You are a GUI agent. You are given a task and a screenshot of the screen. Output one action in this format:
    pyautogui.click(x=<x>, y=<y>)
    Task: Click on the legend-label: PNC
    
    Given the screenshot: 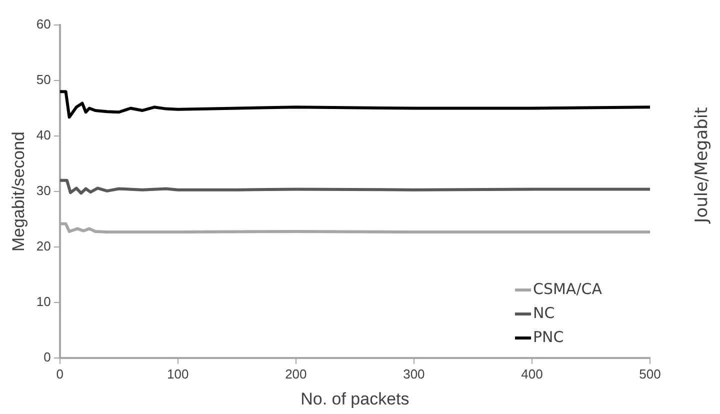 What is the action you would take?
    pyautogui.click(x=548, y=337)
    